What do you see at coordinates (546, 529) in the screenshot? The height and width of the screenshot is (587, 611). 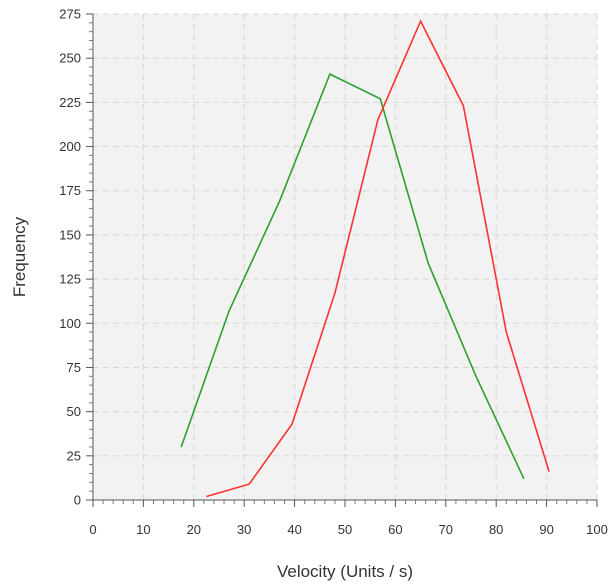 I see `x-tick-label: 90` at bounding box center [546, 529].